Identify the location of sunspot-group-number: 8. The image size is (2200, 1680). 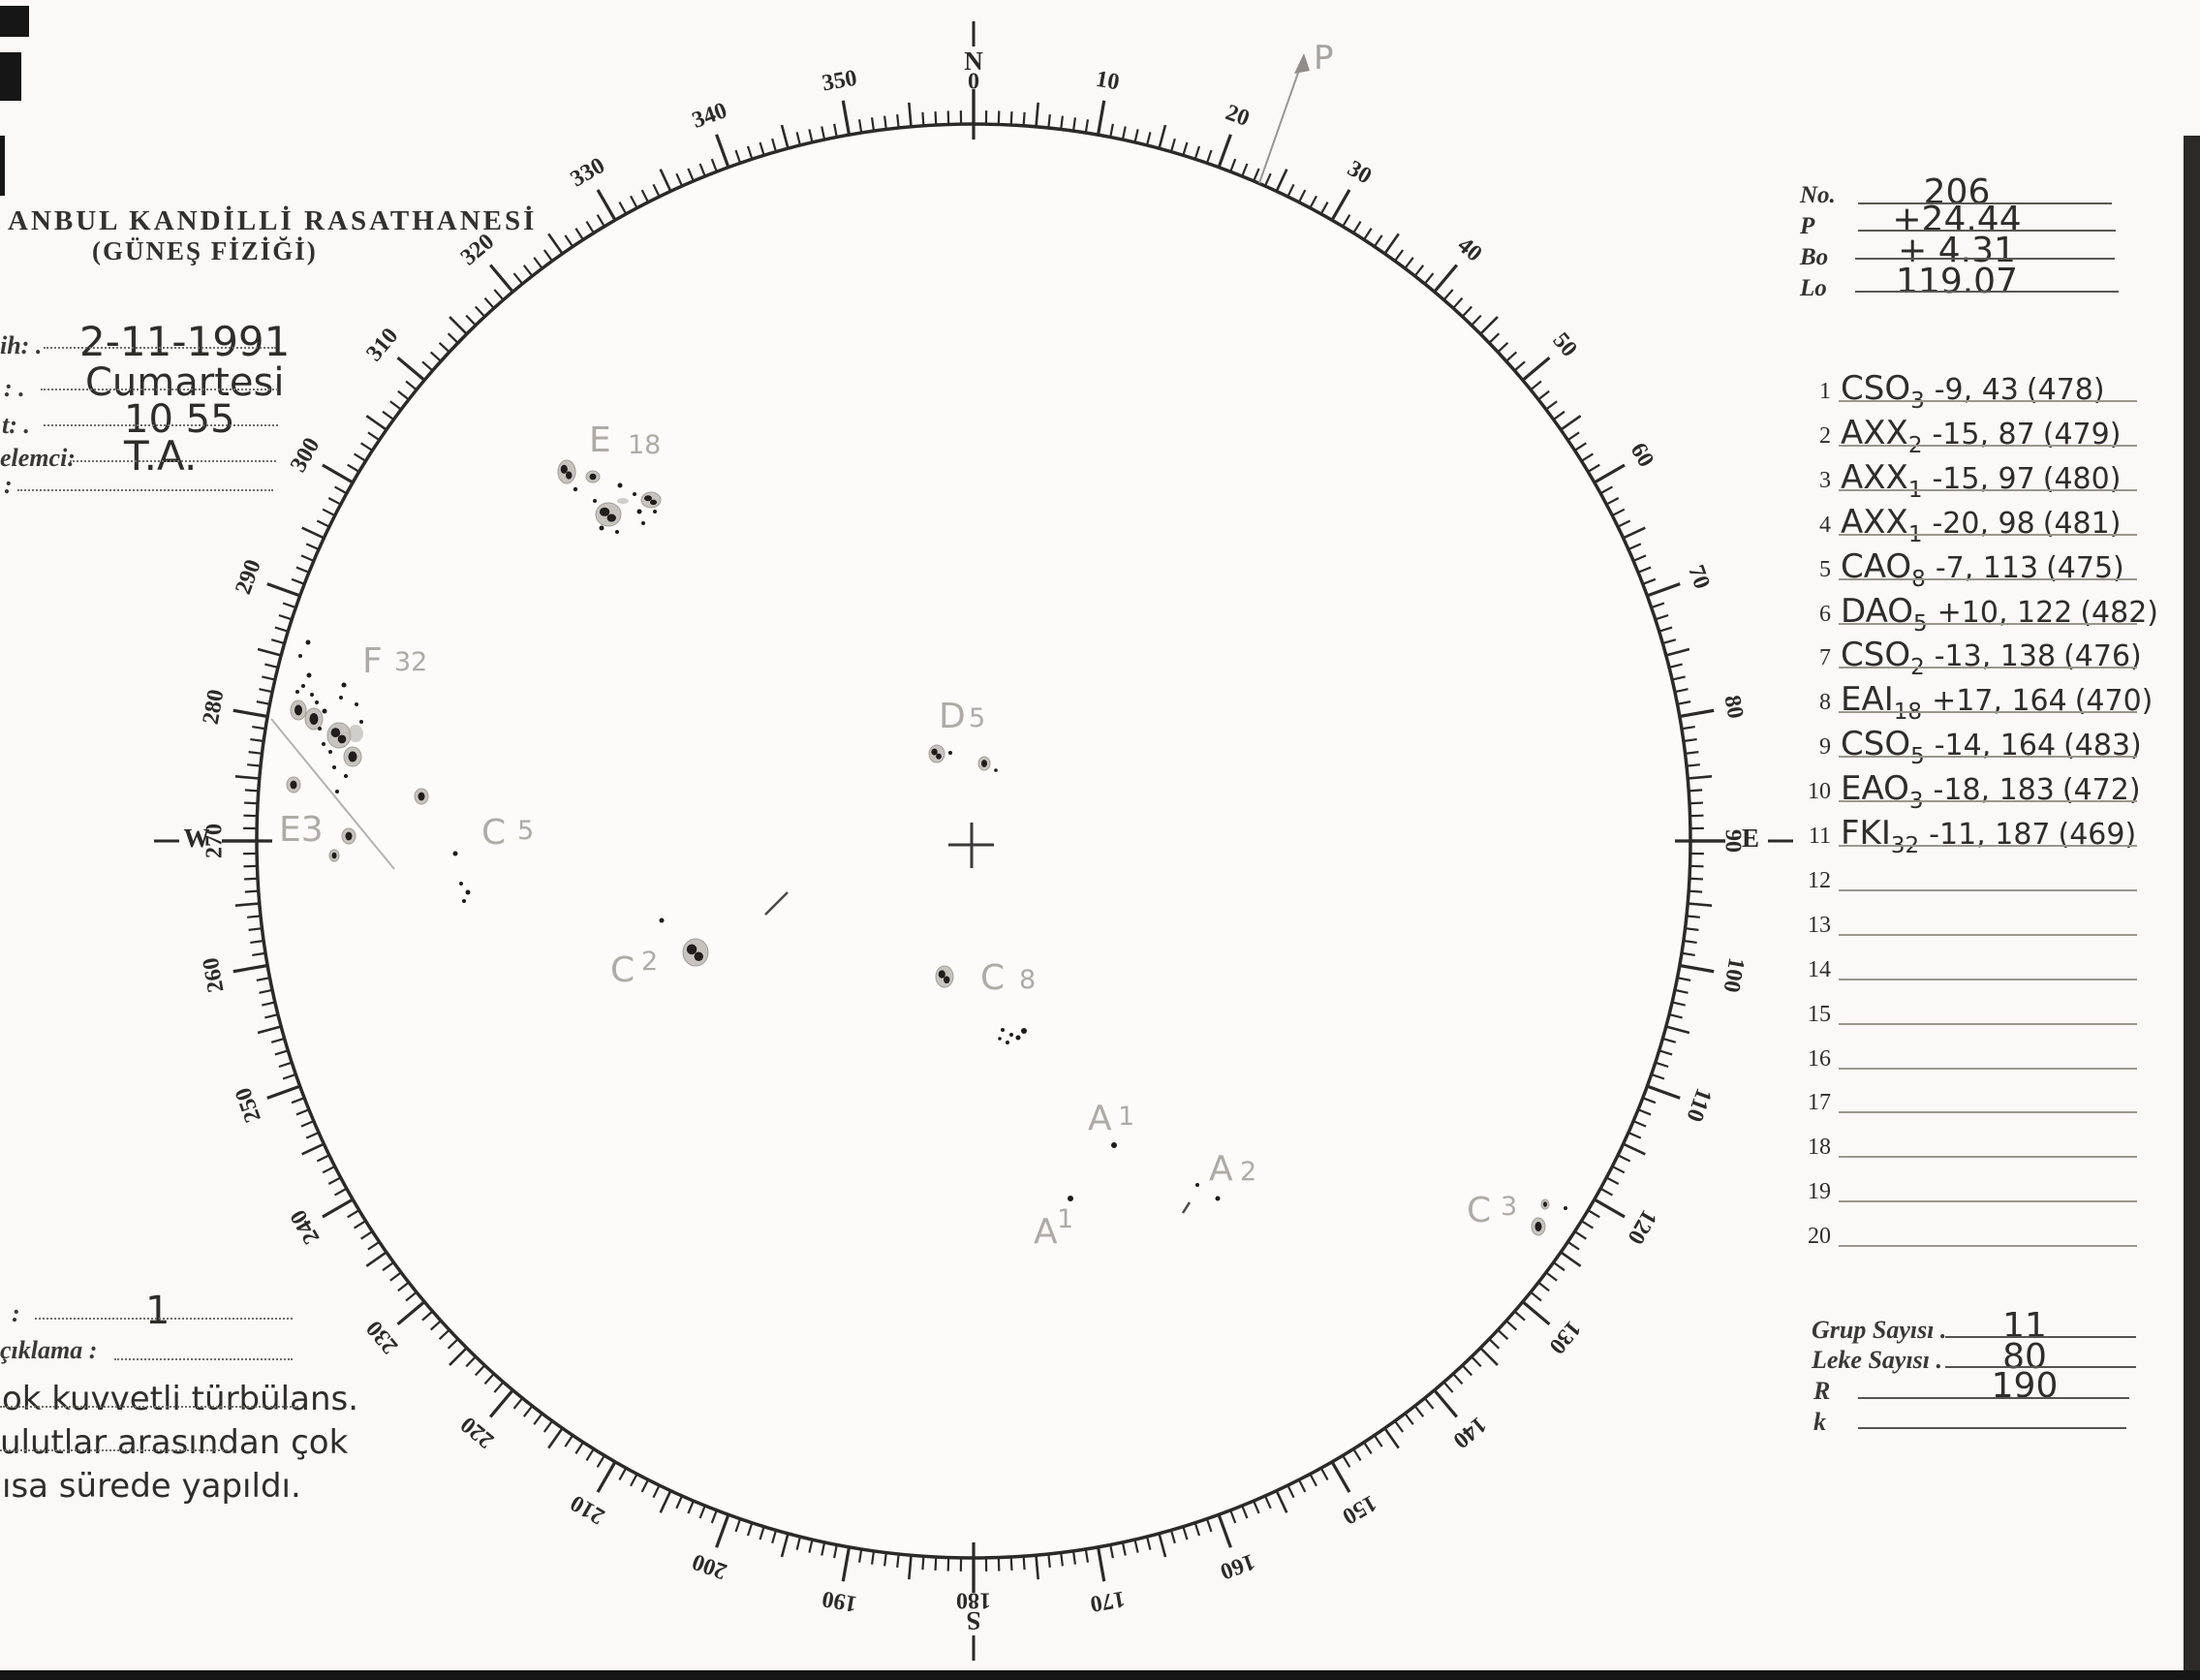
(1027, 980).